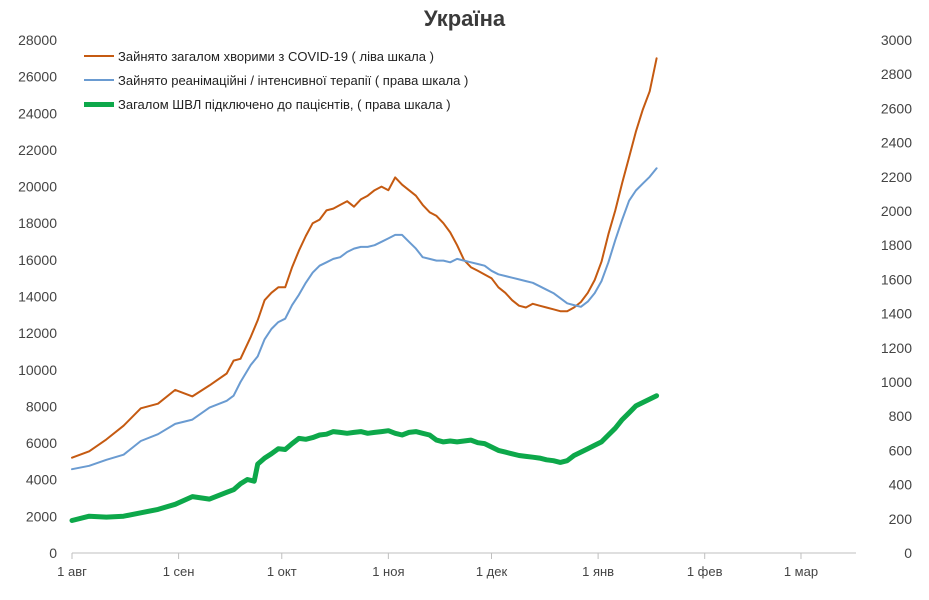 This screenshot has width=929, height=600. What do you see at coordinates (37, 297) in the screenshot?
I see `y-left-tick-label: 14000` at bounding box center [37, 297].